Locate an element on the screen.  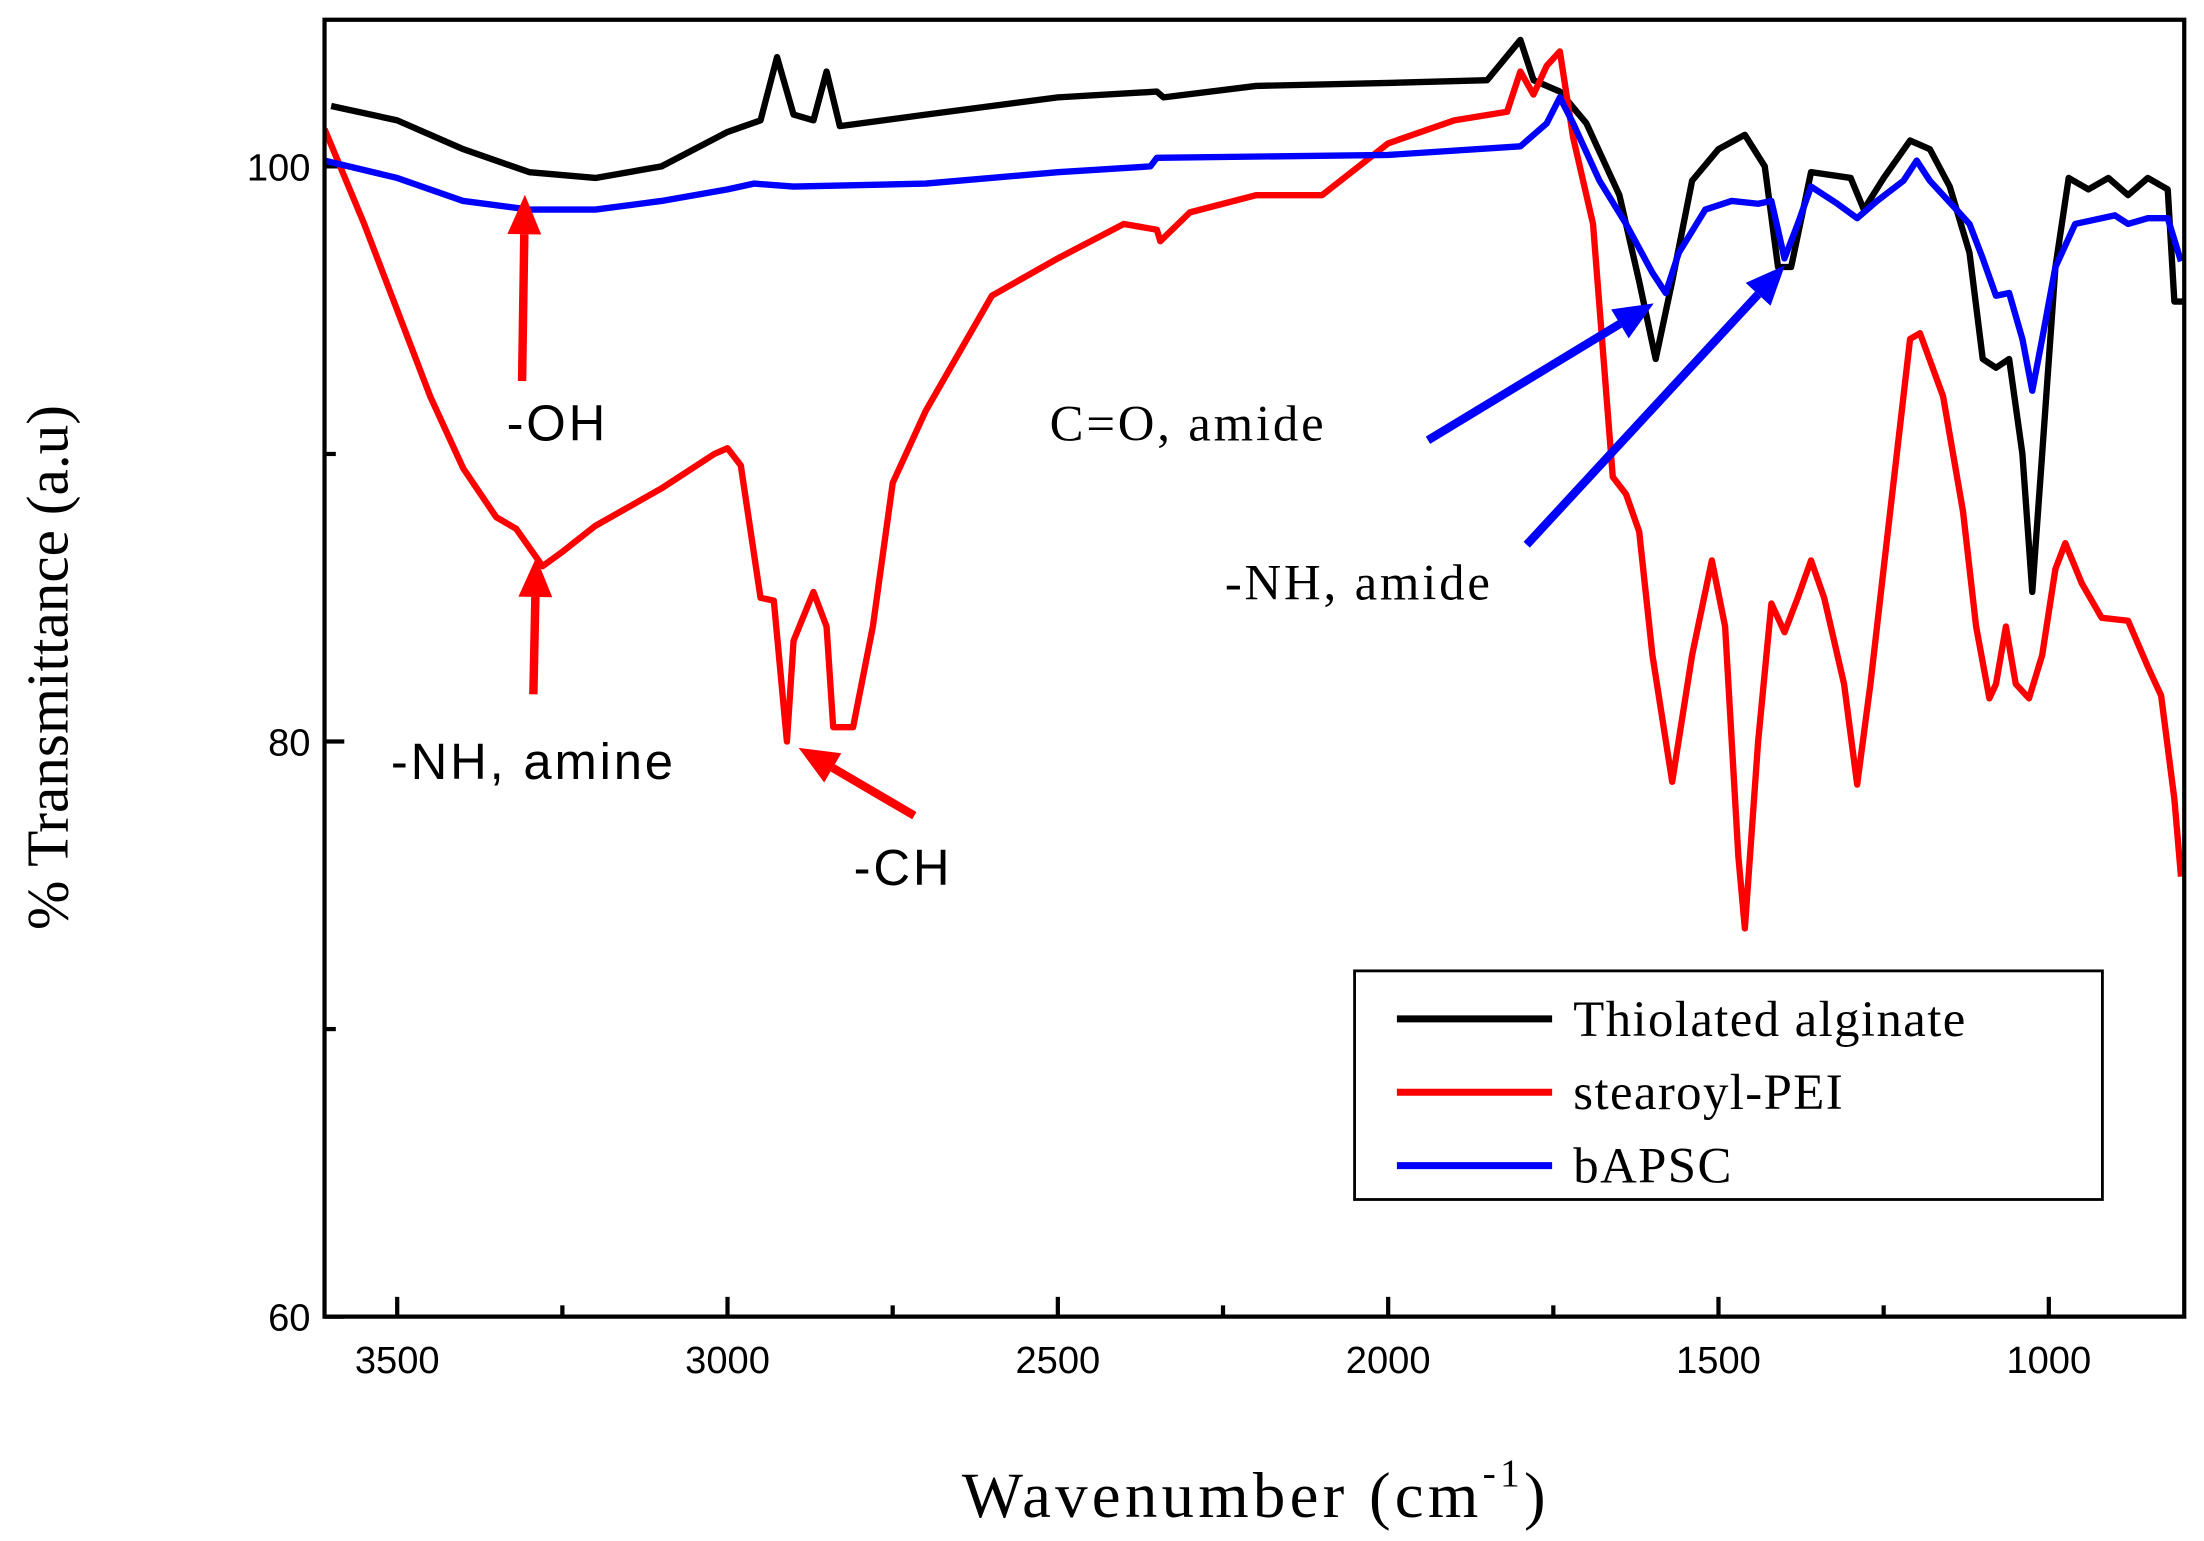
annotation: C=O, amide is located at coordinates (1188, 423).